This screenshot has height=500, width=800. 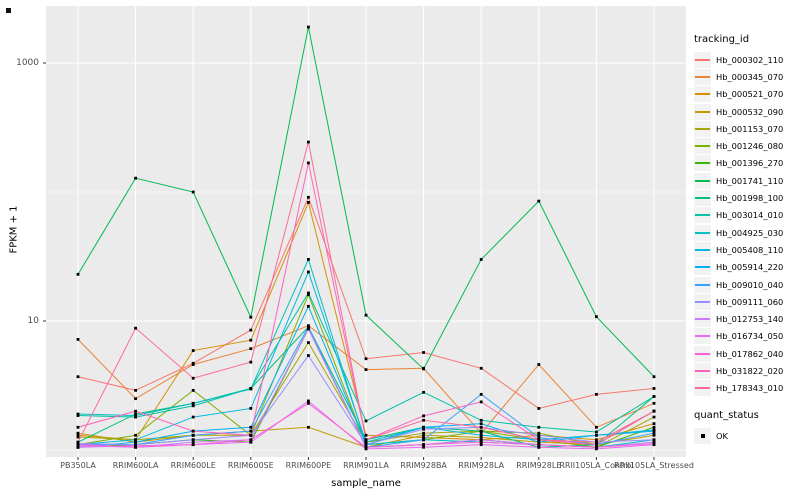 What do you see at coordinates (750, 215) in the screenshot?
I see `legend-label: Hb_003014_010` at bounding box center [750, 215].